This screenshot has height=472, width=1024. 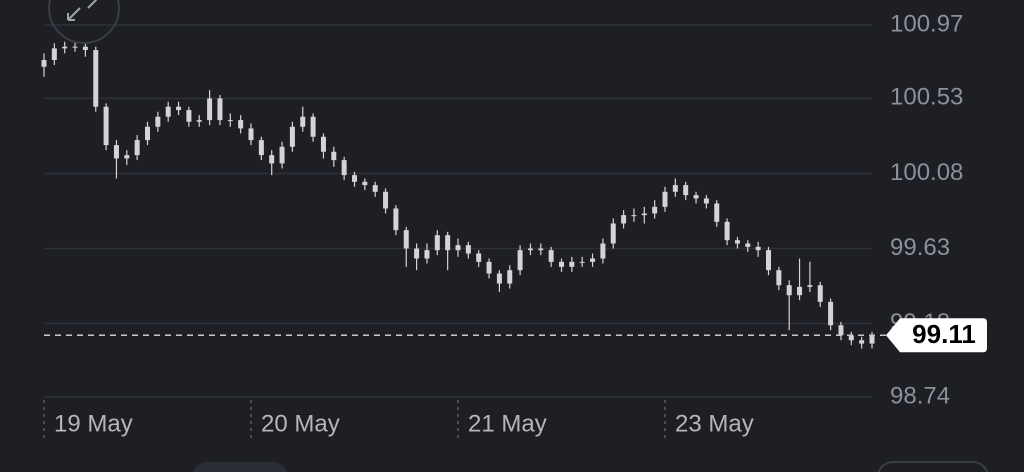 I want to click on y-tick-label: 100.97, so click(x=926, y=23).